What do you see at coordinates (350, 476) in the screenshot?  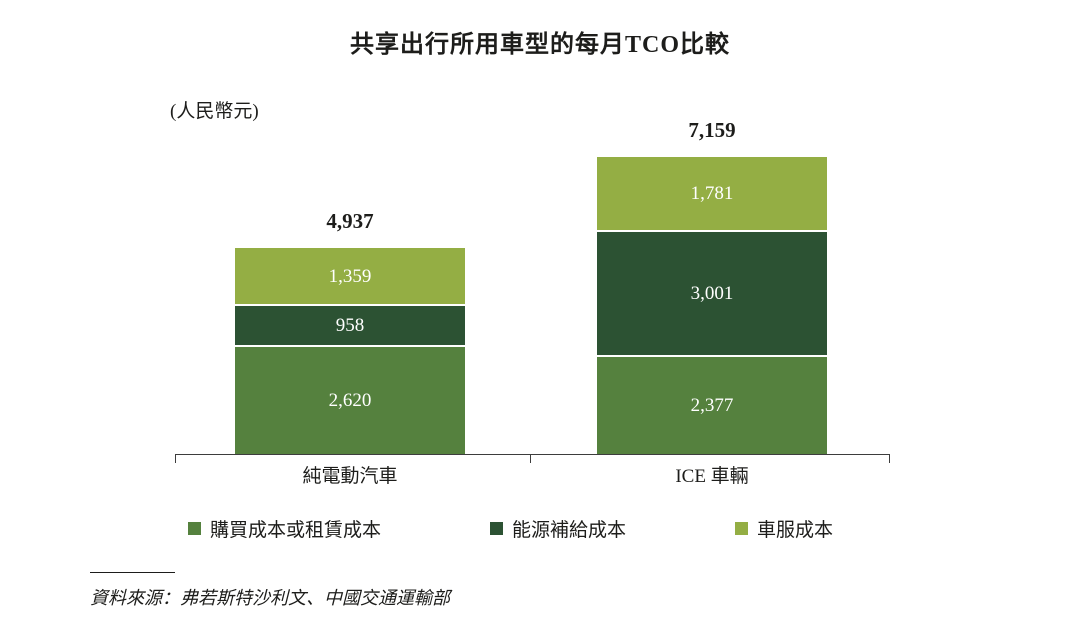 I see `category-label-ev: 純電動汽車` at bounding box center [350, 476].